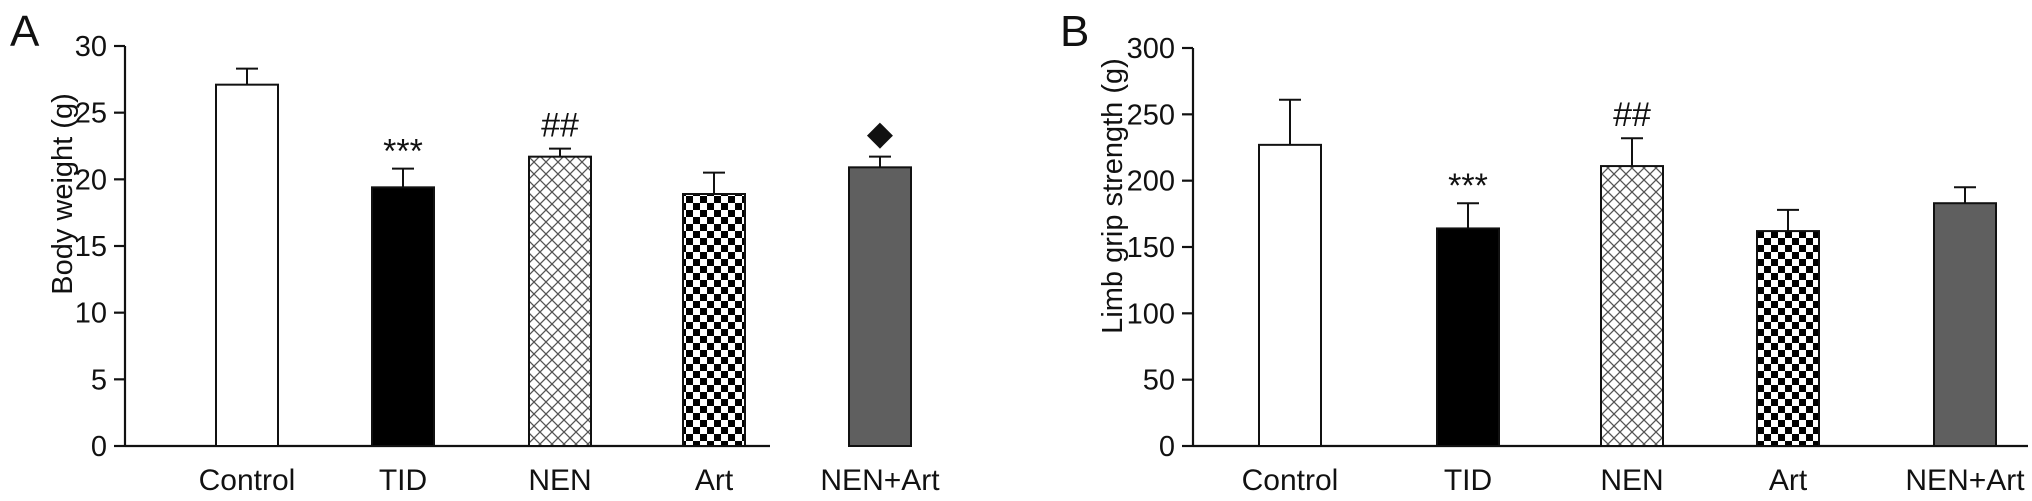 This screenshot has height=501, width=2032. What do you see at coordinates (1151, 182) in the screenshot?
I see `y-tick-label: 200` at bounding box center [1151, 182].